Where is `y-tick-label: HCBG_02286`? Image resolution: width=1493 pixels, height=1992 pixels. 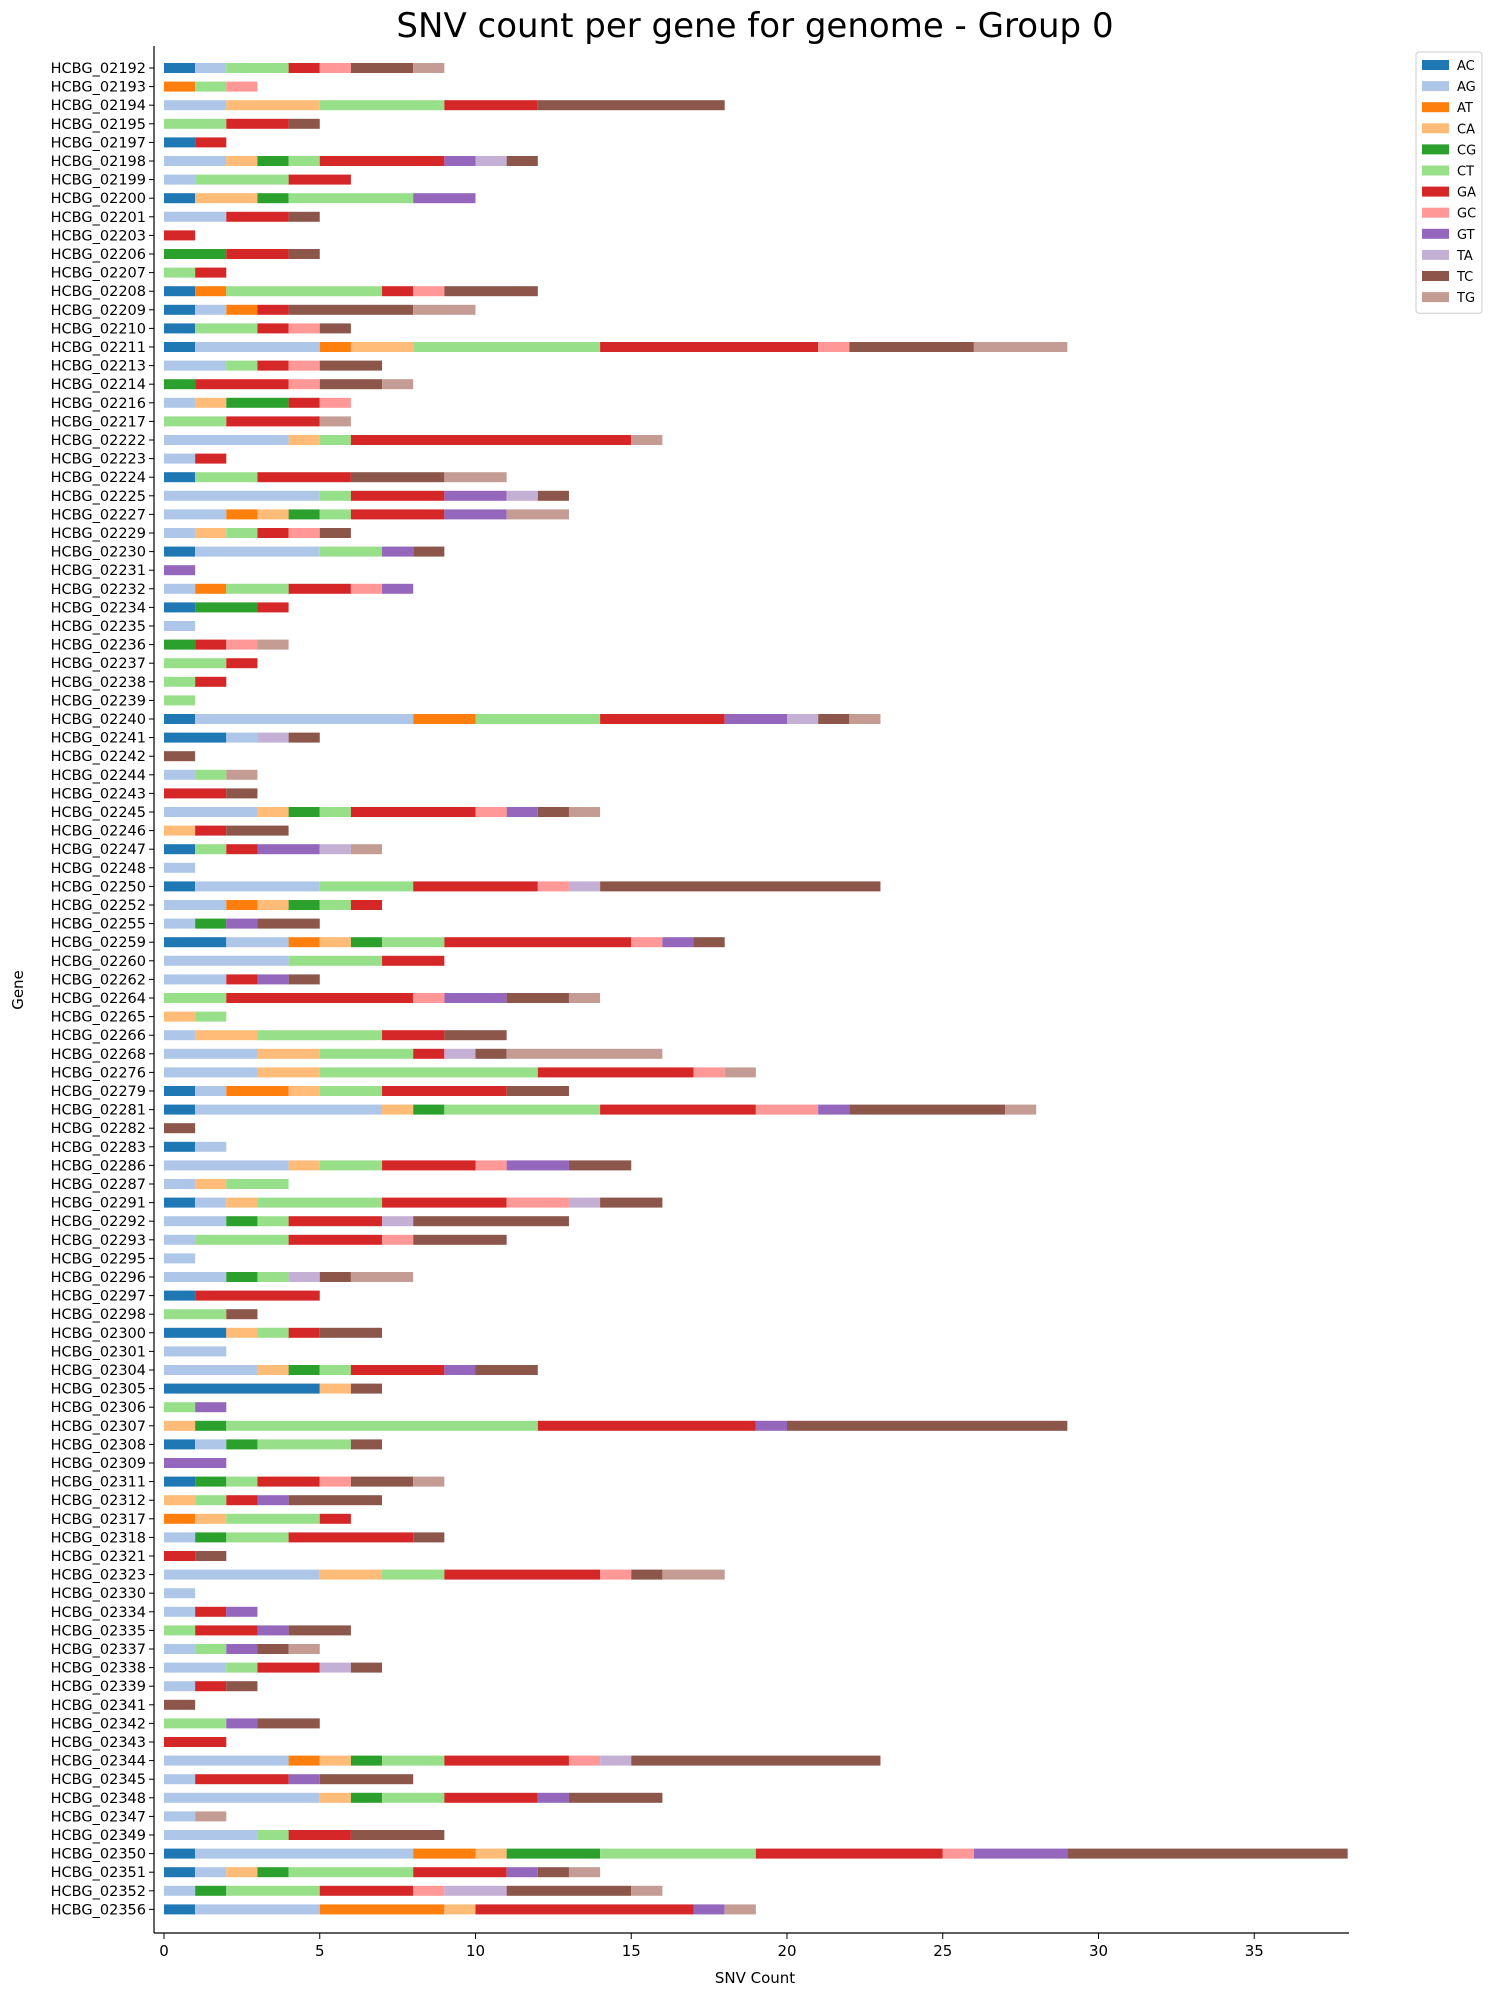 y-tick-label: HCBG_02286 is located at coordinates (98, 1166).